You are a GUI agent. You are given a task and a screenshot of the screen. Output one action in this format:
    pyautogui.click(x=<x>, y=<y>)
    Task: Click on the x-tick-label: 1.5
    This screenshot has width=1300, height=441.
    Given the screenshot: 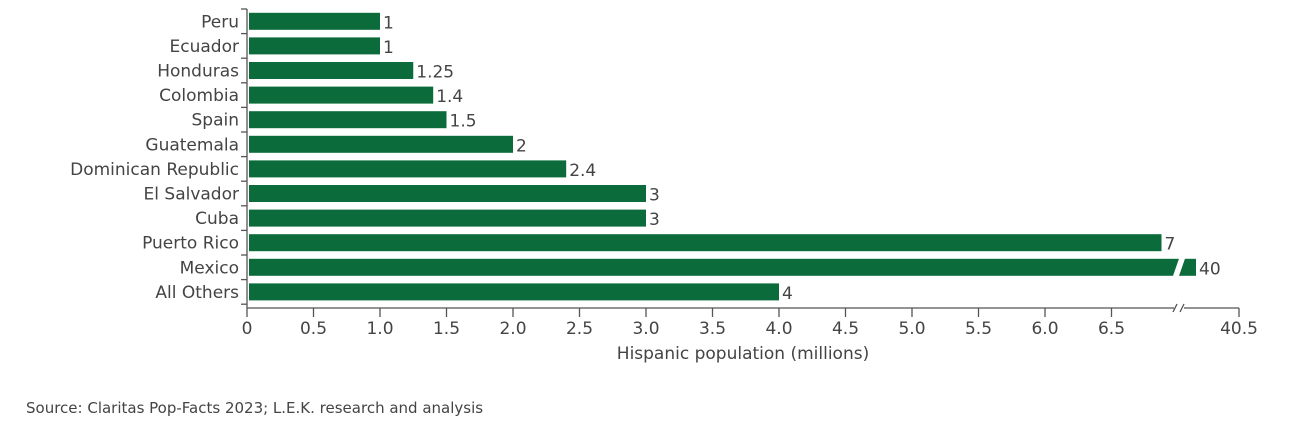 What is the action you would take?
    pyautogui.click(x=446, y=329)
    